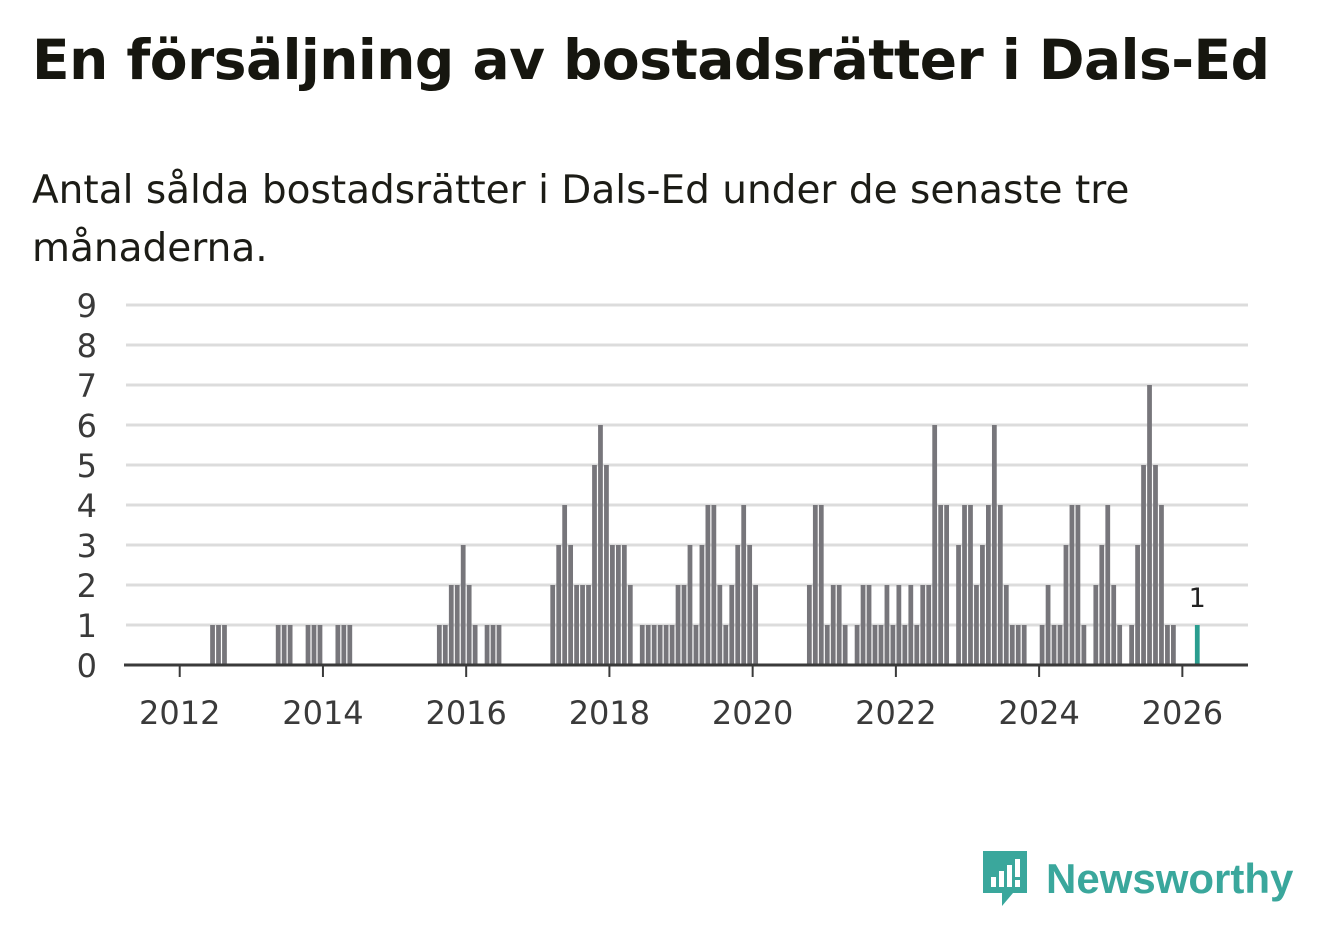 The height and width of the screenshot is (939, 1322). I want to click on x-tick-label-2012: 2012, so click(179, 713).